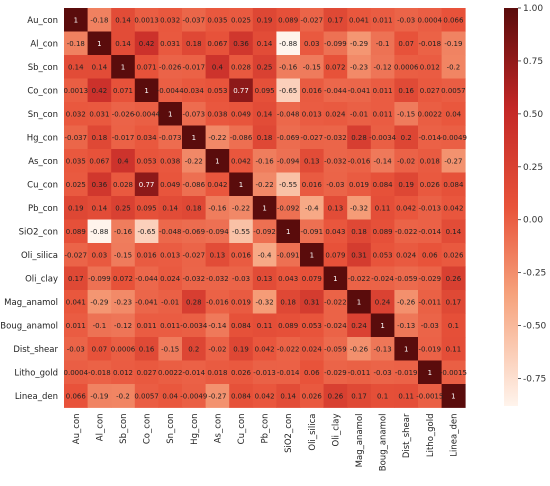 The height and width of the screenshot is (486, 550). I want to click on heatmap-cell-value: -0.16, so click(123, 232).